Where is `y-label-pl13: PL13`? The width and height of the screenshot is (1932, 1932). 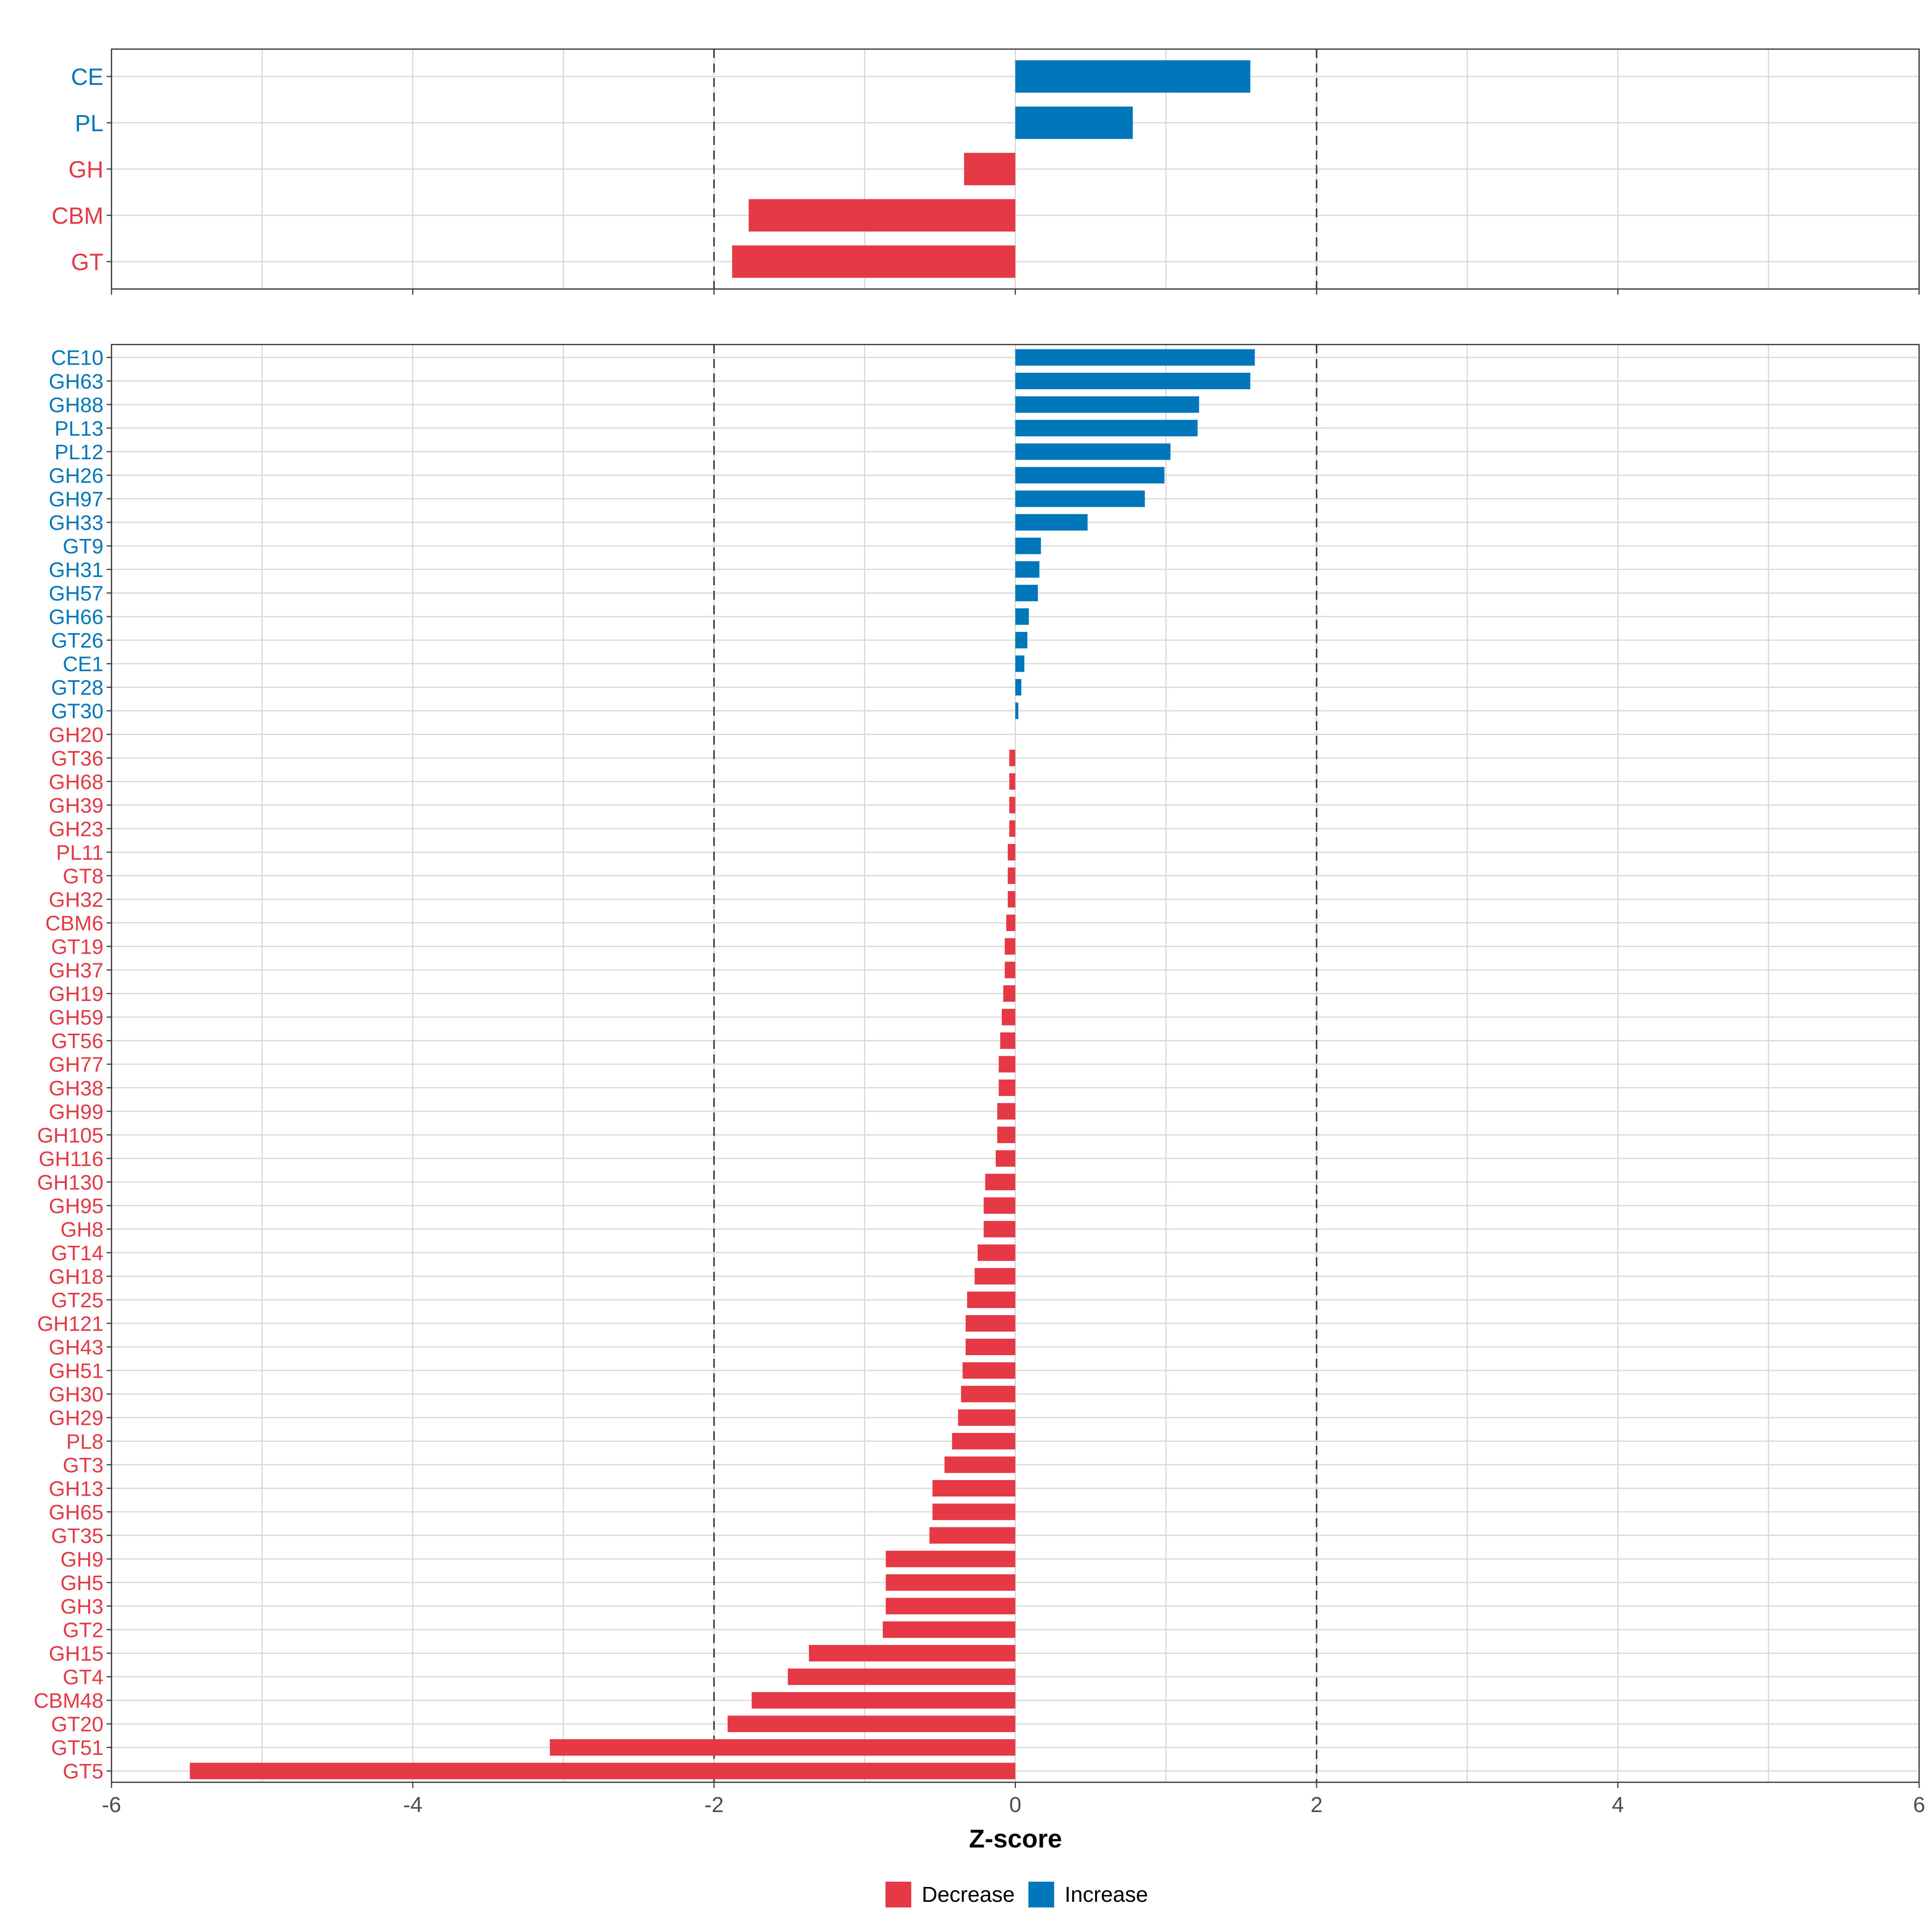 y-label-pl13: PL13 is located at coordinates (79, 428).